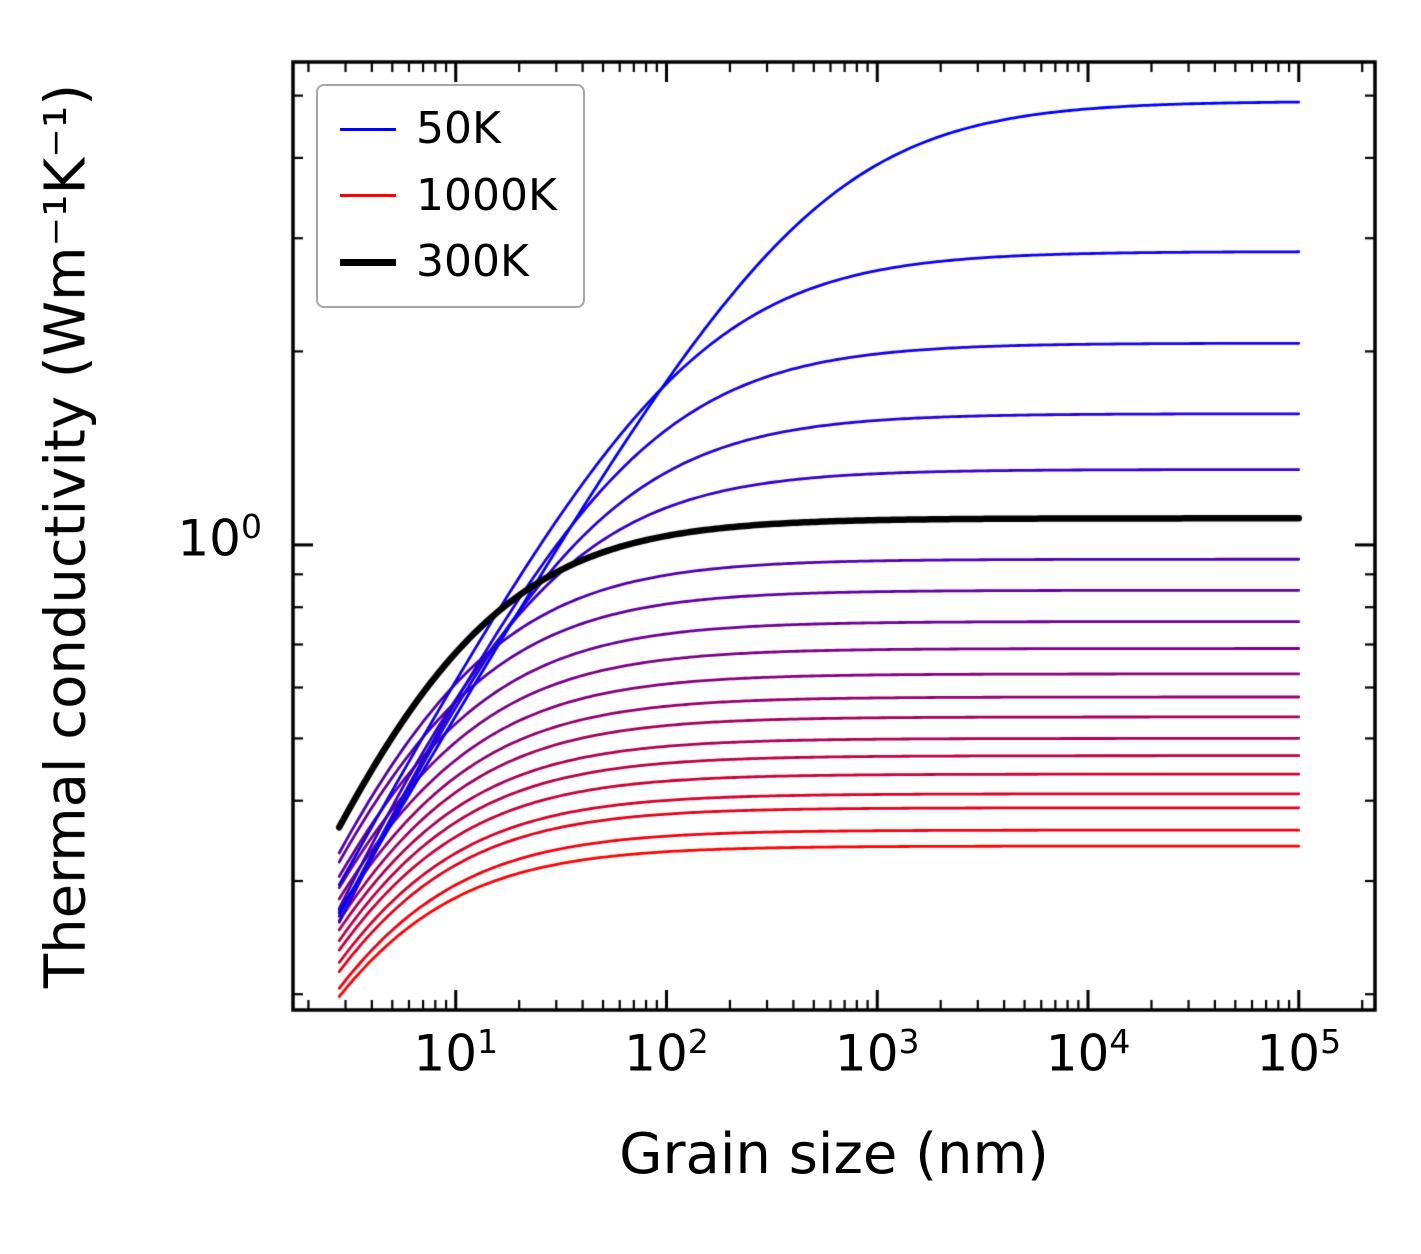 This screenshot has height=1254, width=1421. What do you see at coordinates (834, 1154) in the screenshot?
I see `x-axis-label: Grain size (nm)` at bounding box center [834, 1154].